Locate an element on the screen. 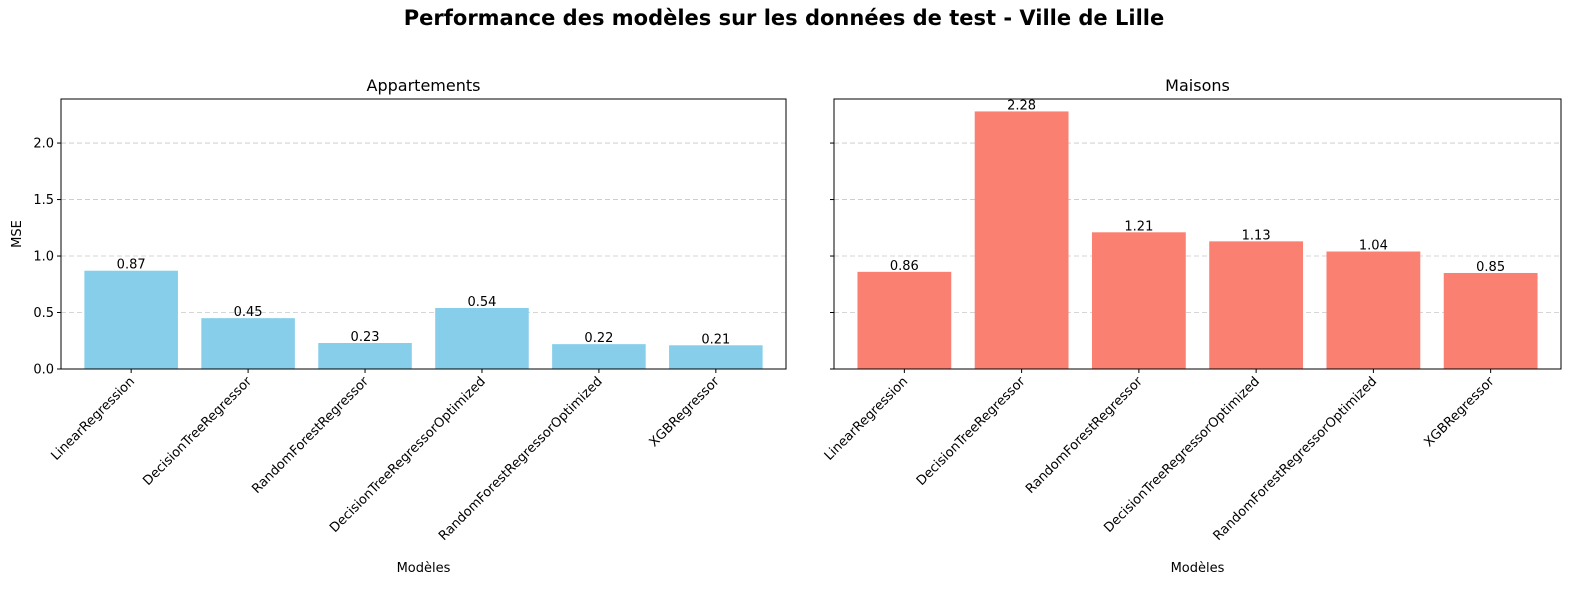 The image size is (1589, 593). y-axis-label: MSE is located at coordinates (17, 234).